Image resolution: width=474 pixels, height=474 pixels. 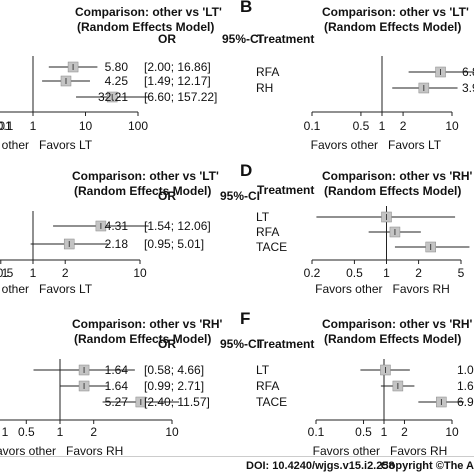 What do you see at coordinates (117, 67) in the screenshot?
I see `panel-1-or-value: 5.80` at bounding box center [117, 67].